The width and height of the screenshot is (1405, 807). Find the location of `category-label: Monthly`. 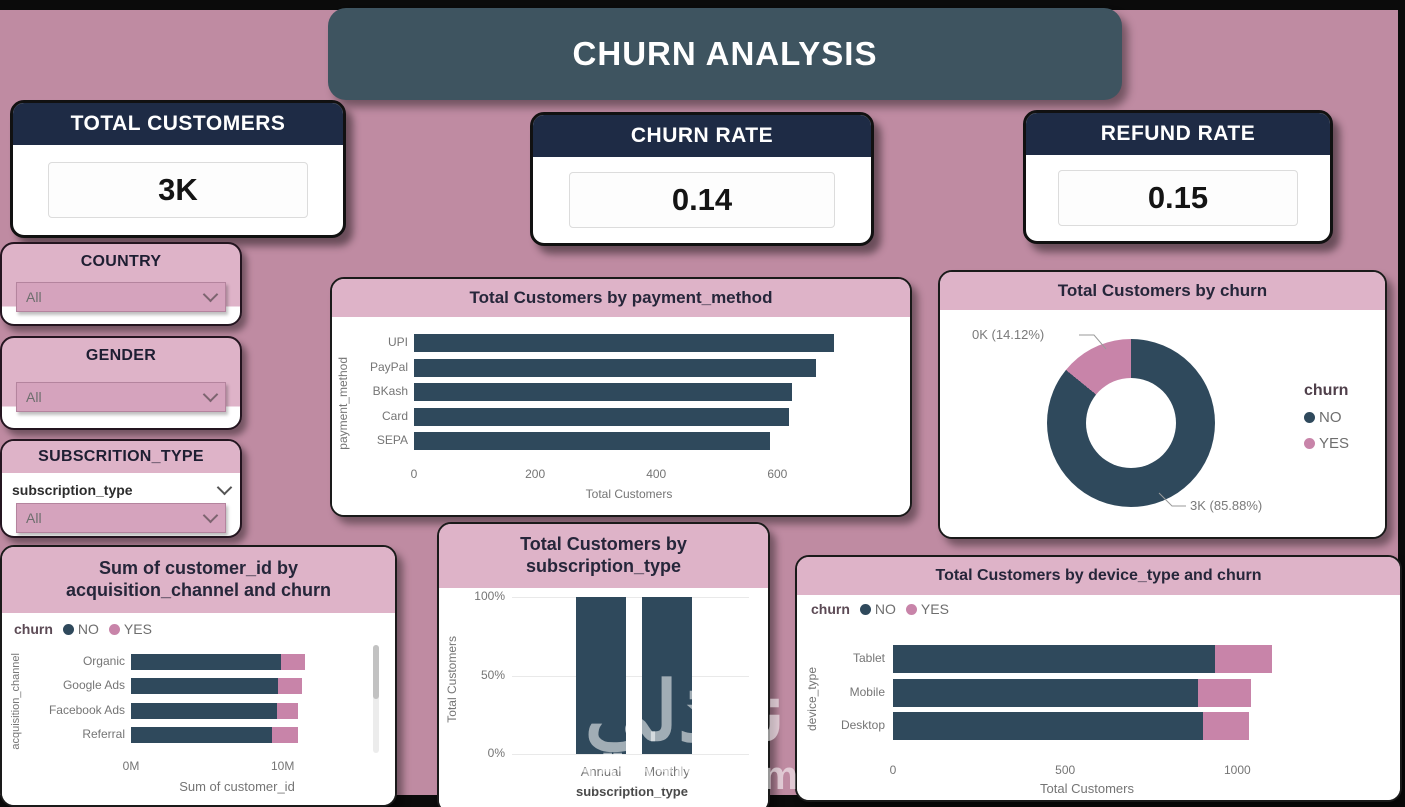

category-label: Monthly is located at coordinates (667, 771).